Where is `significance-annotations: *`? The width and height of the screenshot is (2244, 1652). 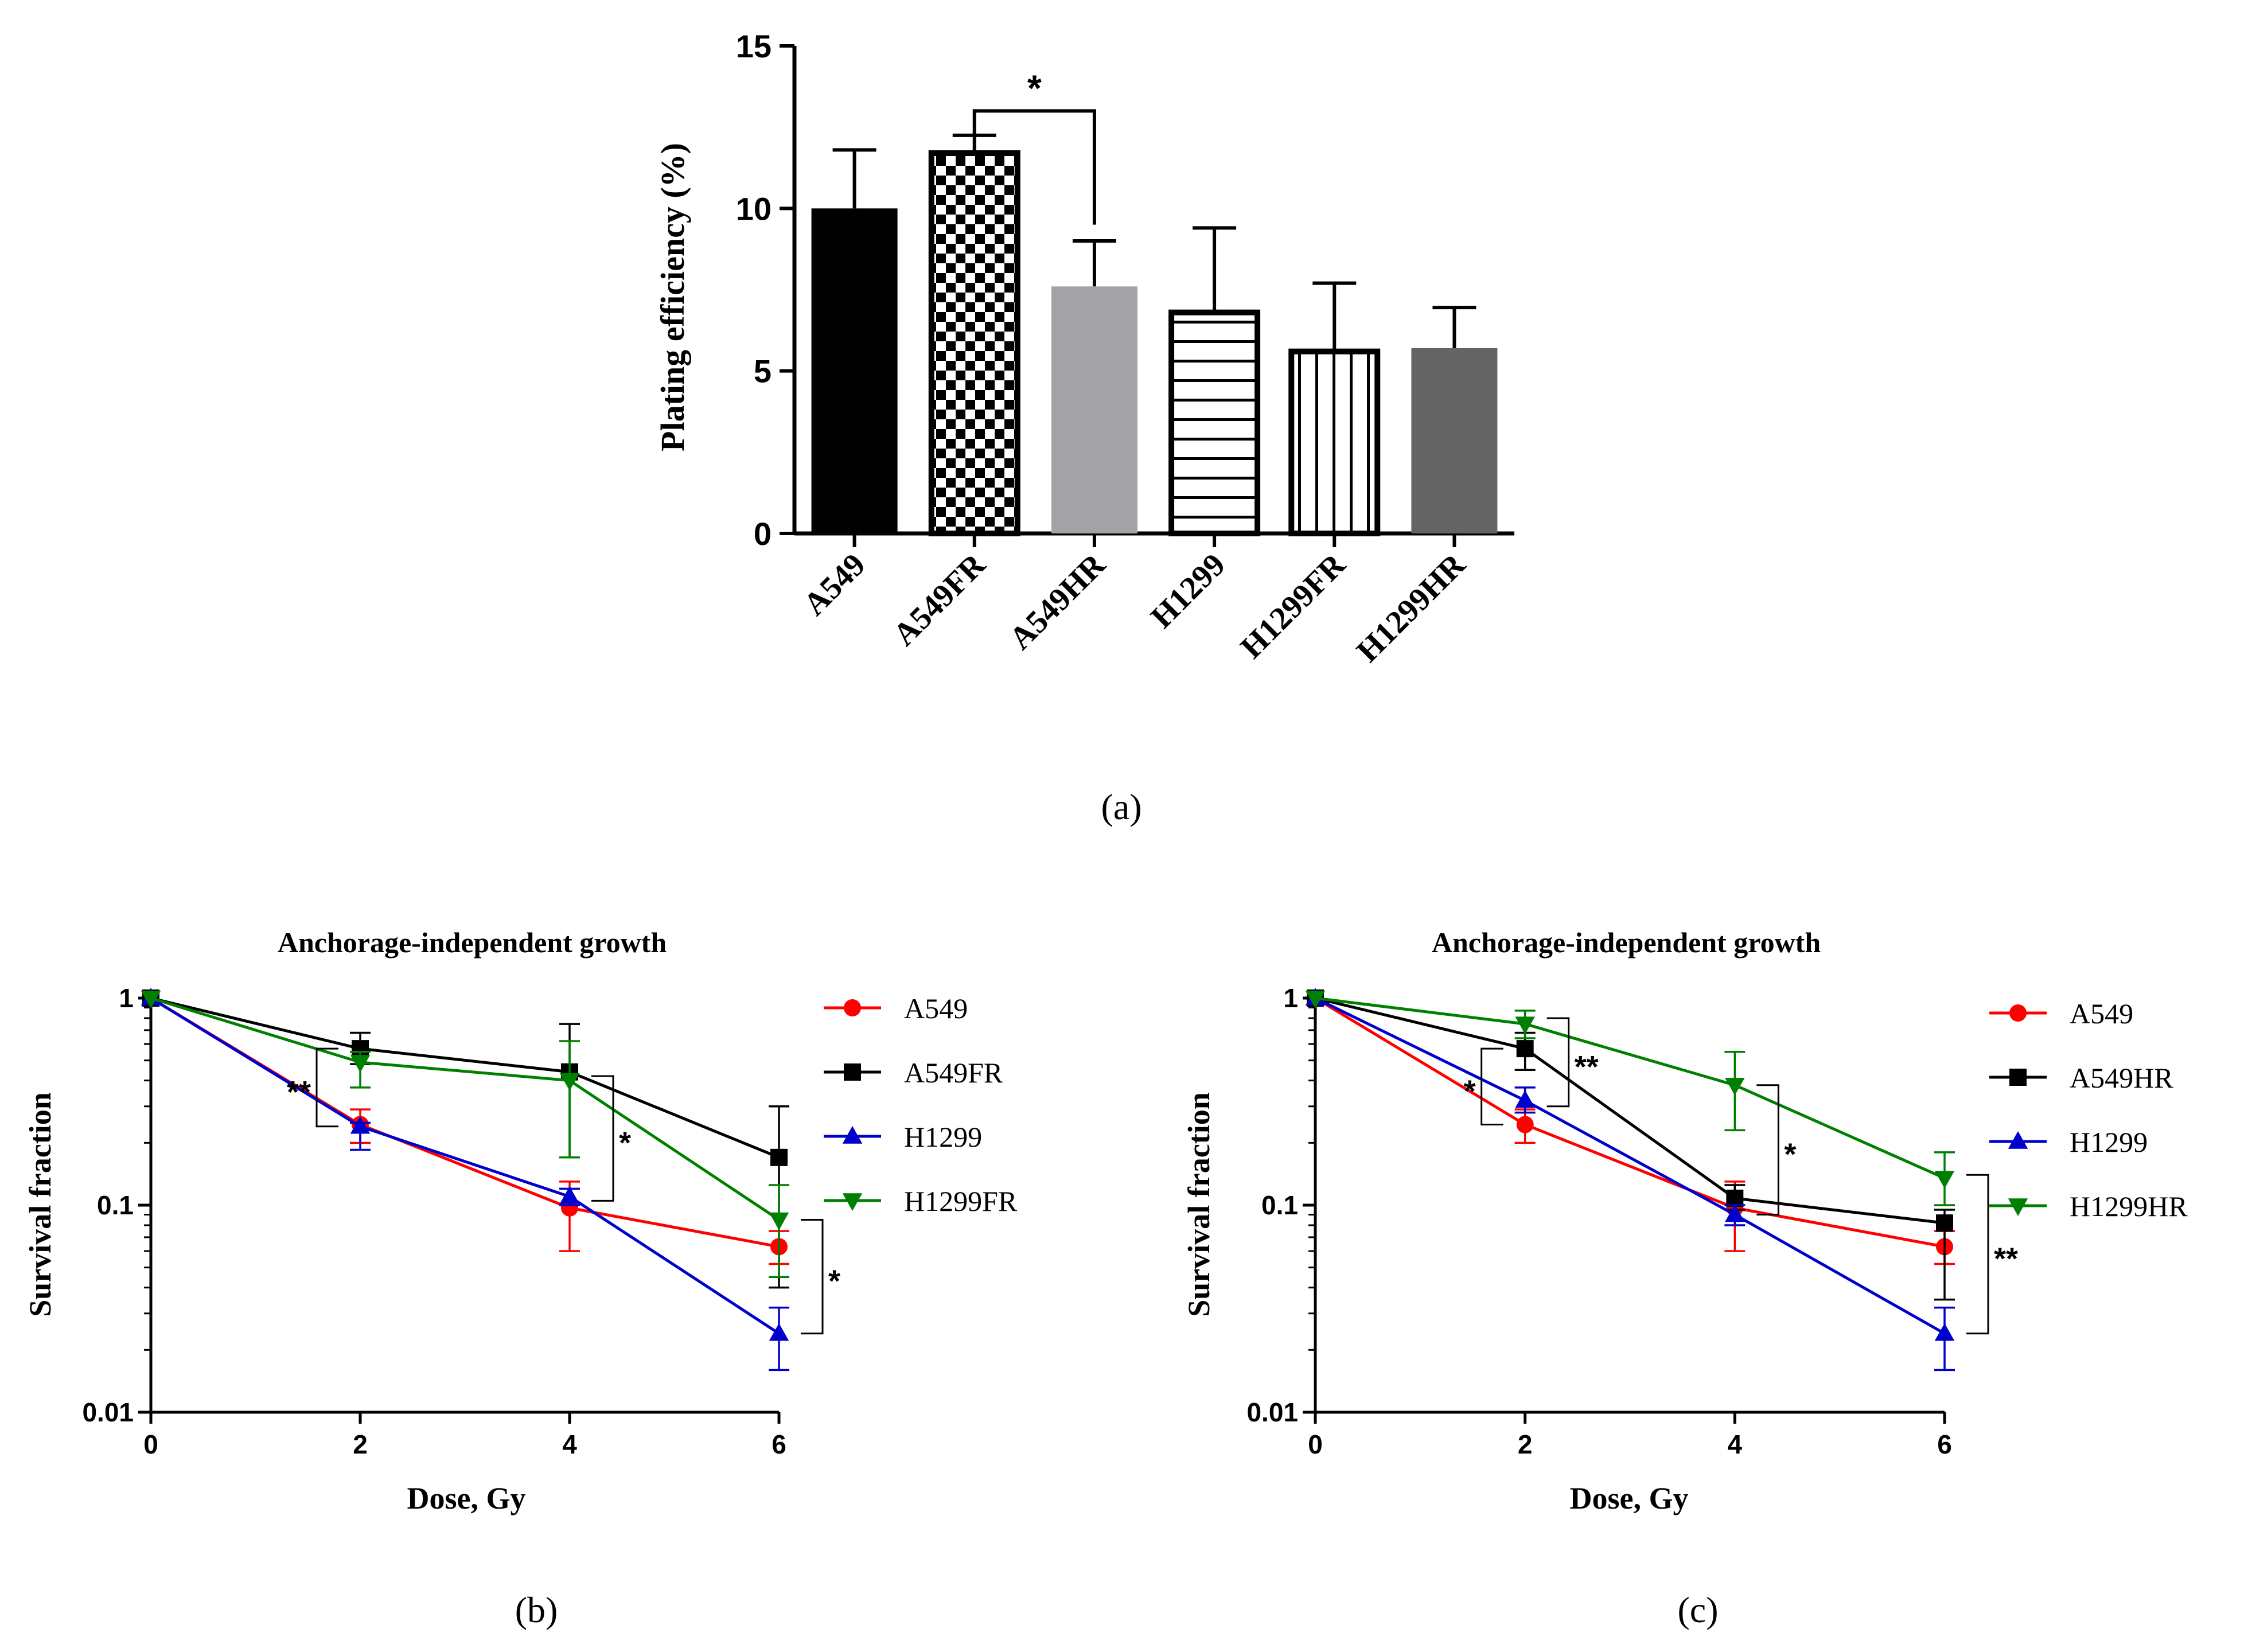 significance-annotations: * is located at coordinates (1034, 146).